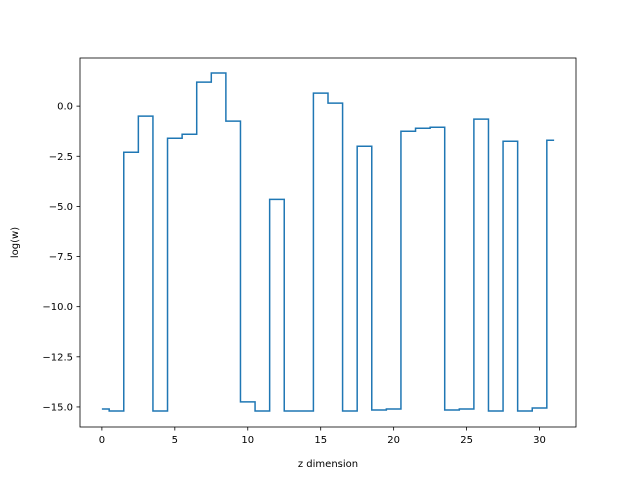 This screenshot has width=640, height=480. I want to click on x-tick-label: 15, so click(320, 440).